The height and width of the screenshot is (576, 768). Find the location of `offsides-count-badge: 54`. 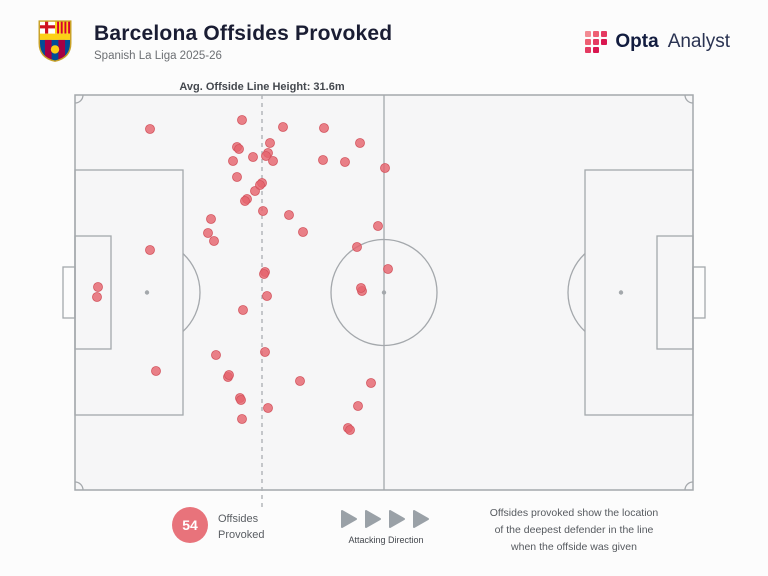

offsides-count-badge: 54 is located at coordinates (190, 525).